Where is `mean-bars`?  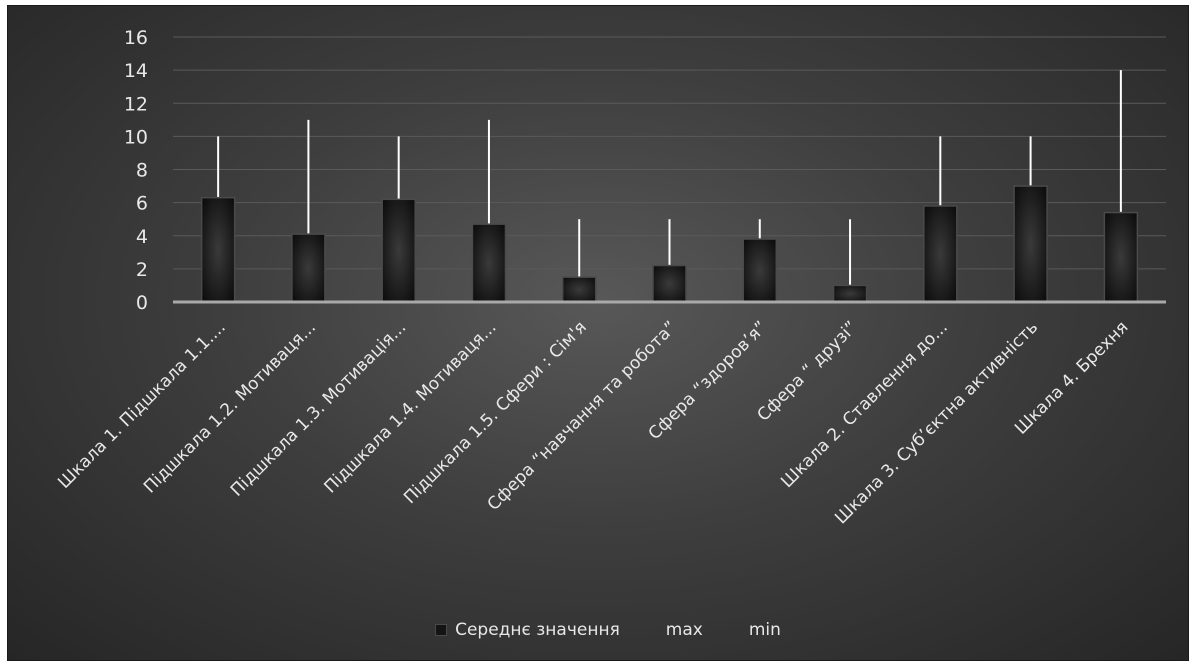
mean-bars is located at coordinates (669, 244).